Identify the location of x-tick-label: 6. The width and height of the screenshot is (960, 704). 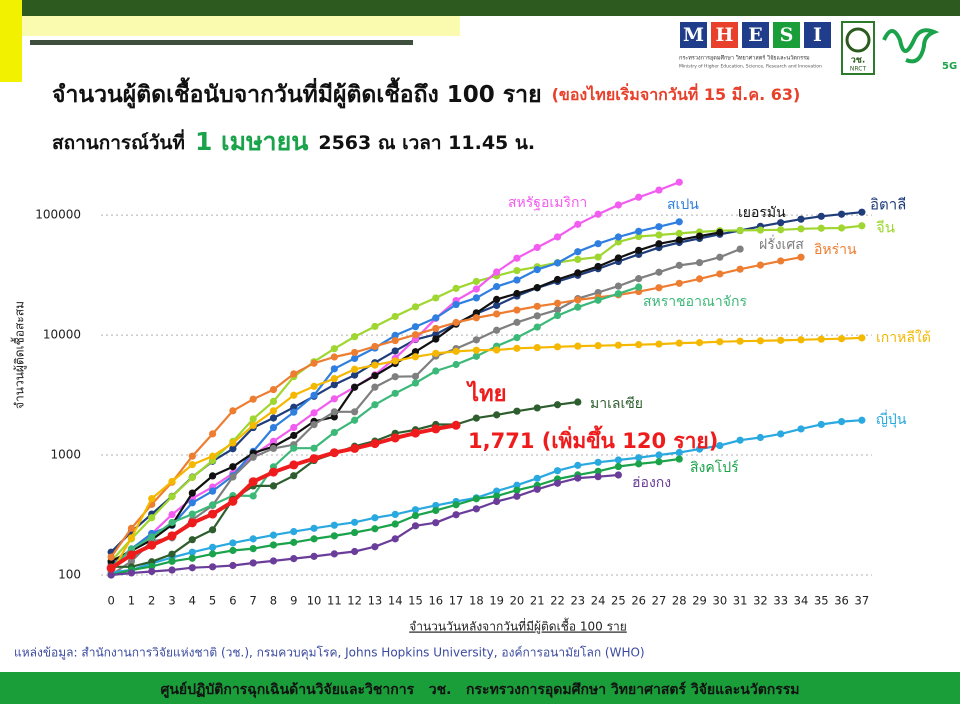
(232, 601).